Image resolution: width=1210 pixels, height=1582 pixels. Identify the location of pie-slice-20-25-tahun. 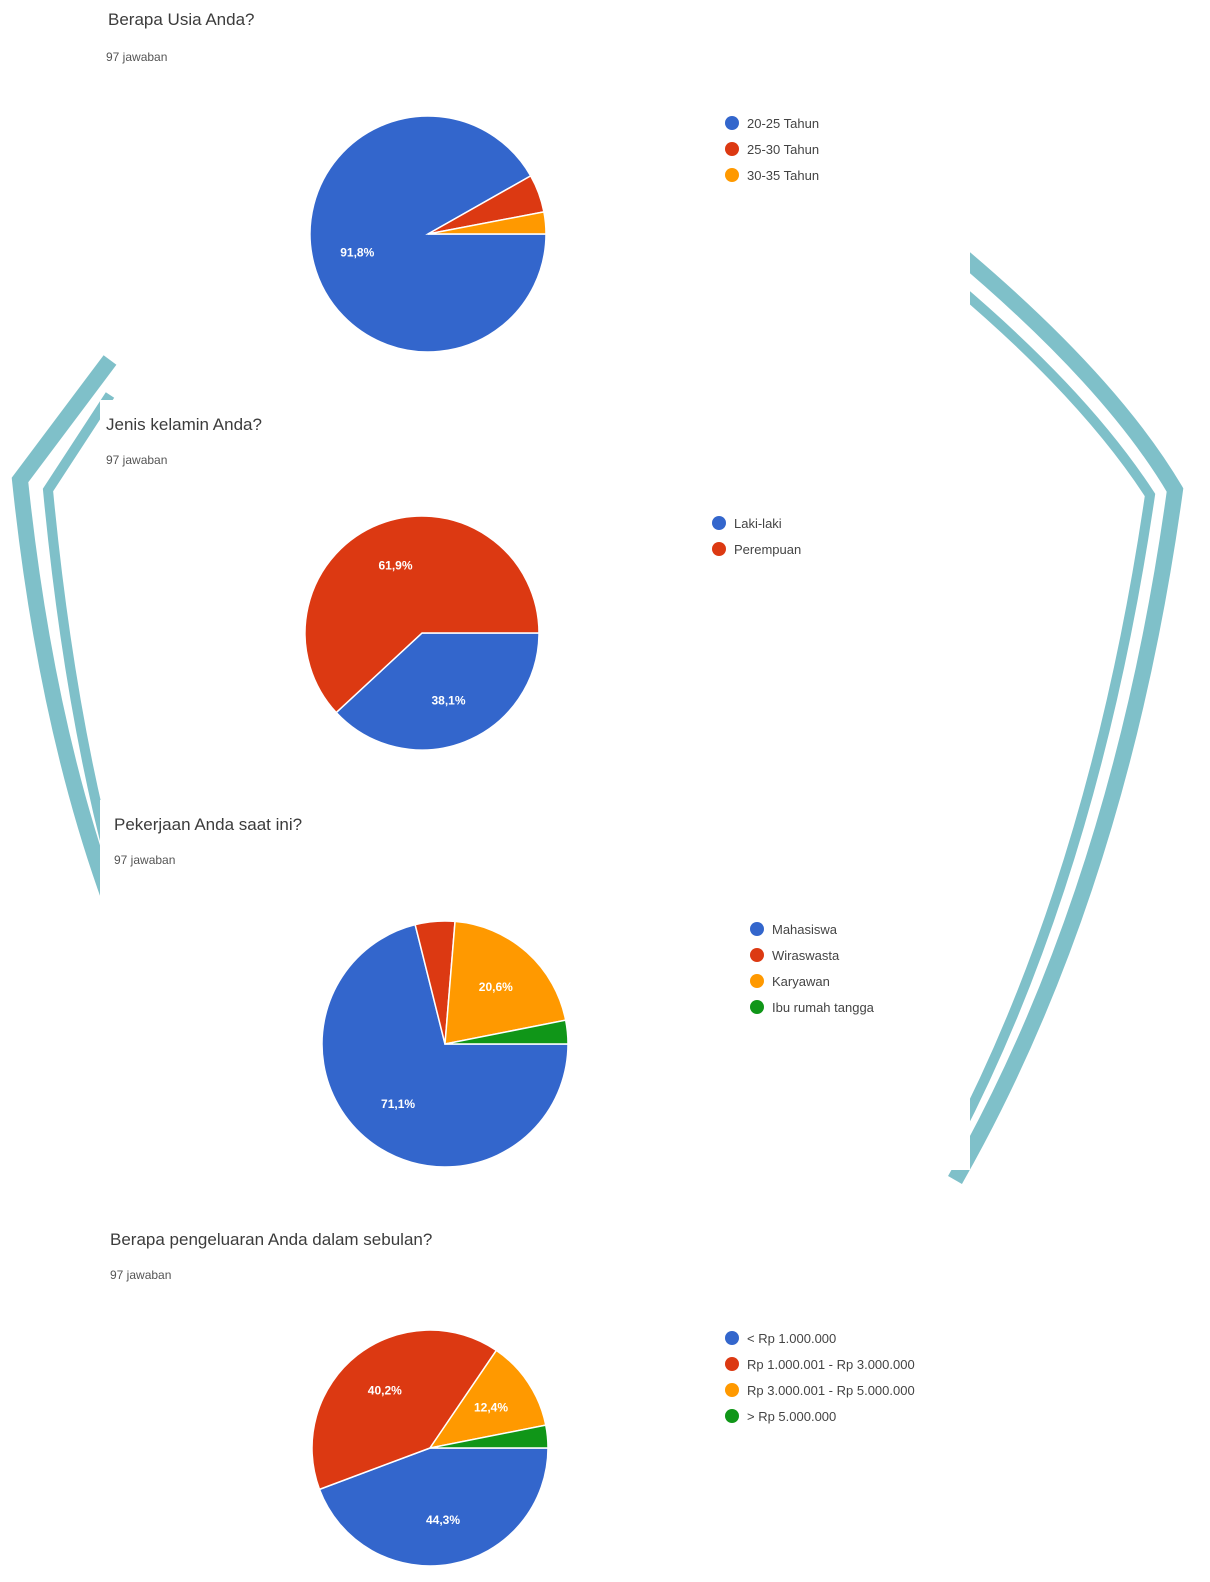
(428, 234).